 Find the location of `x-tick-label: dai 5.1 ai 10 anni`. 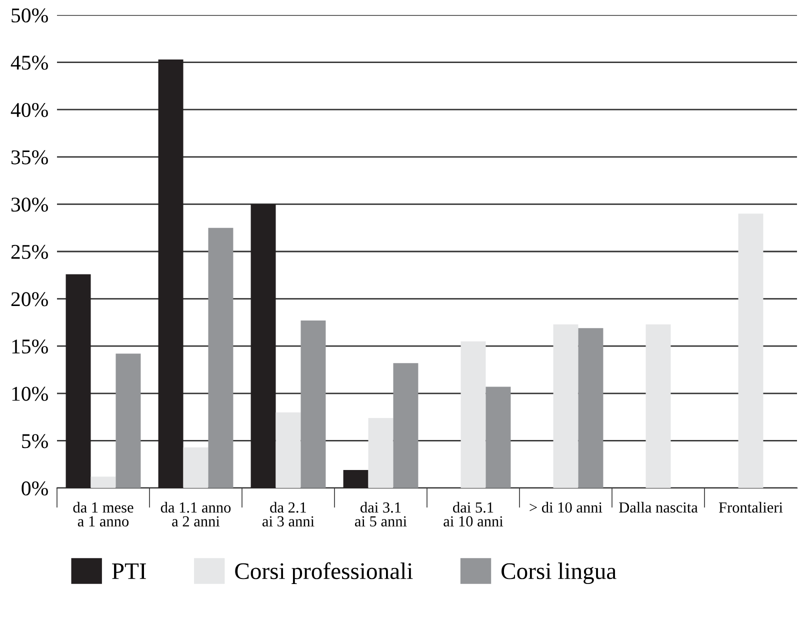

x-tick-label: dai 5.1 ai 10 anni is located at coordinates (474, 514).